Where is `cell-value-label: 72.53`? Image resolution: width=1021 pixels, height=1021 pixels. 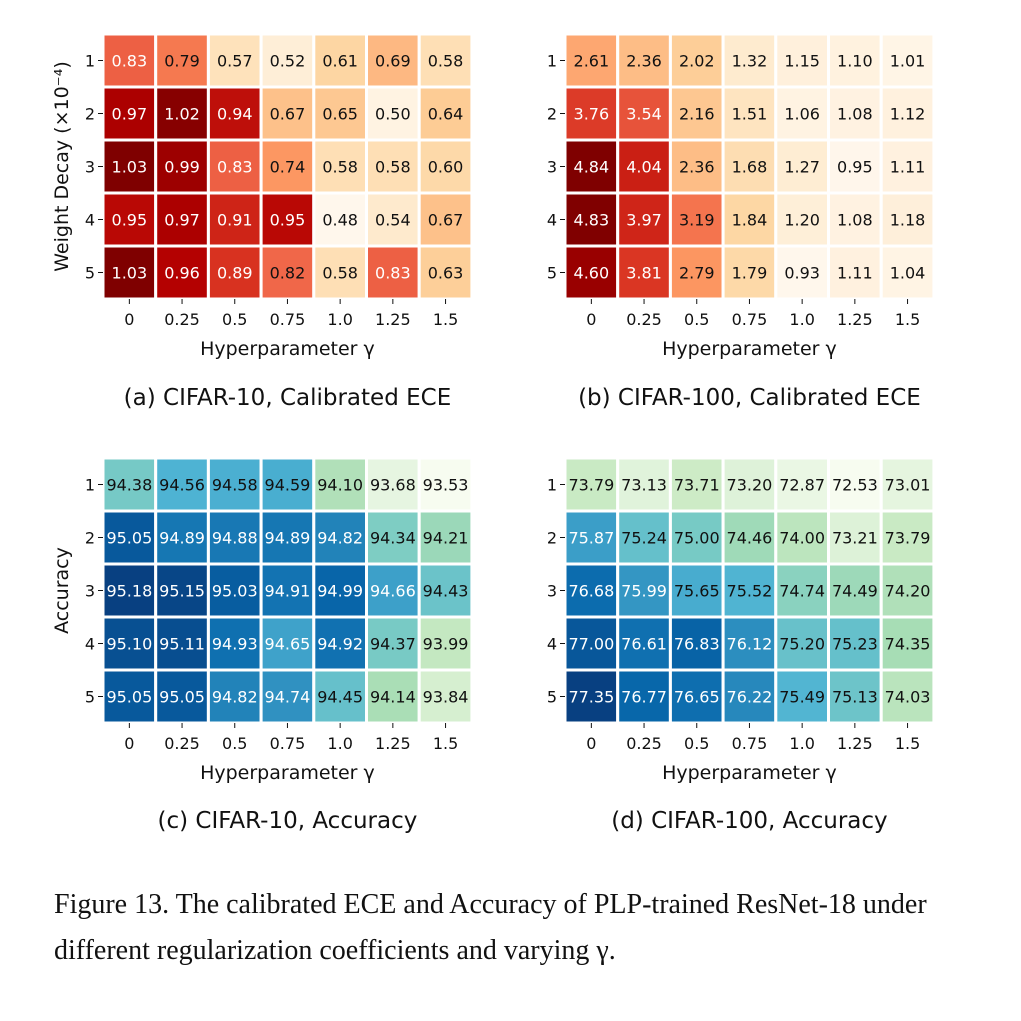
cell-value-label: 72.53 is located at coordinates (855, 485).